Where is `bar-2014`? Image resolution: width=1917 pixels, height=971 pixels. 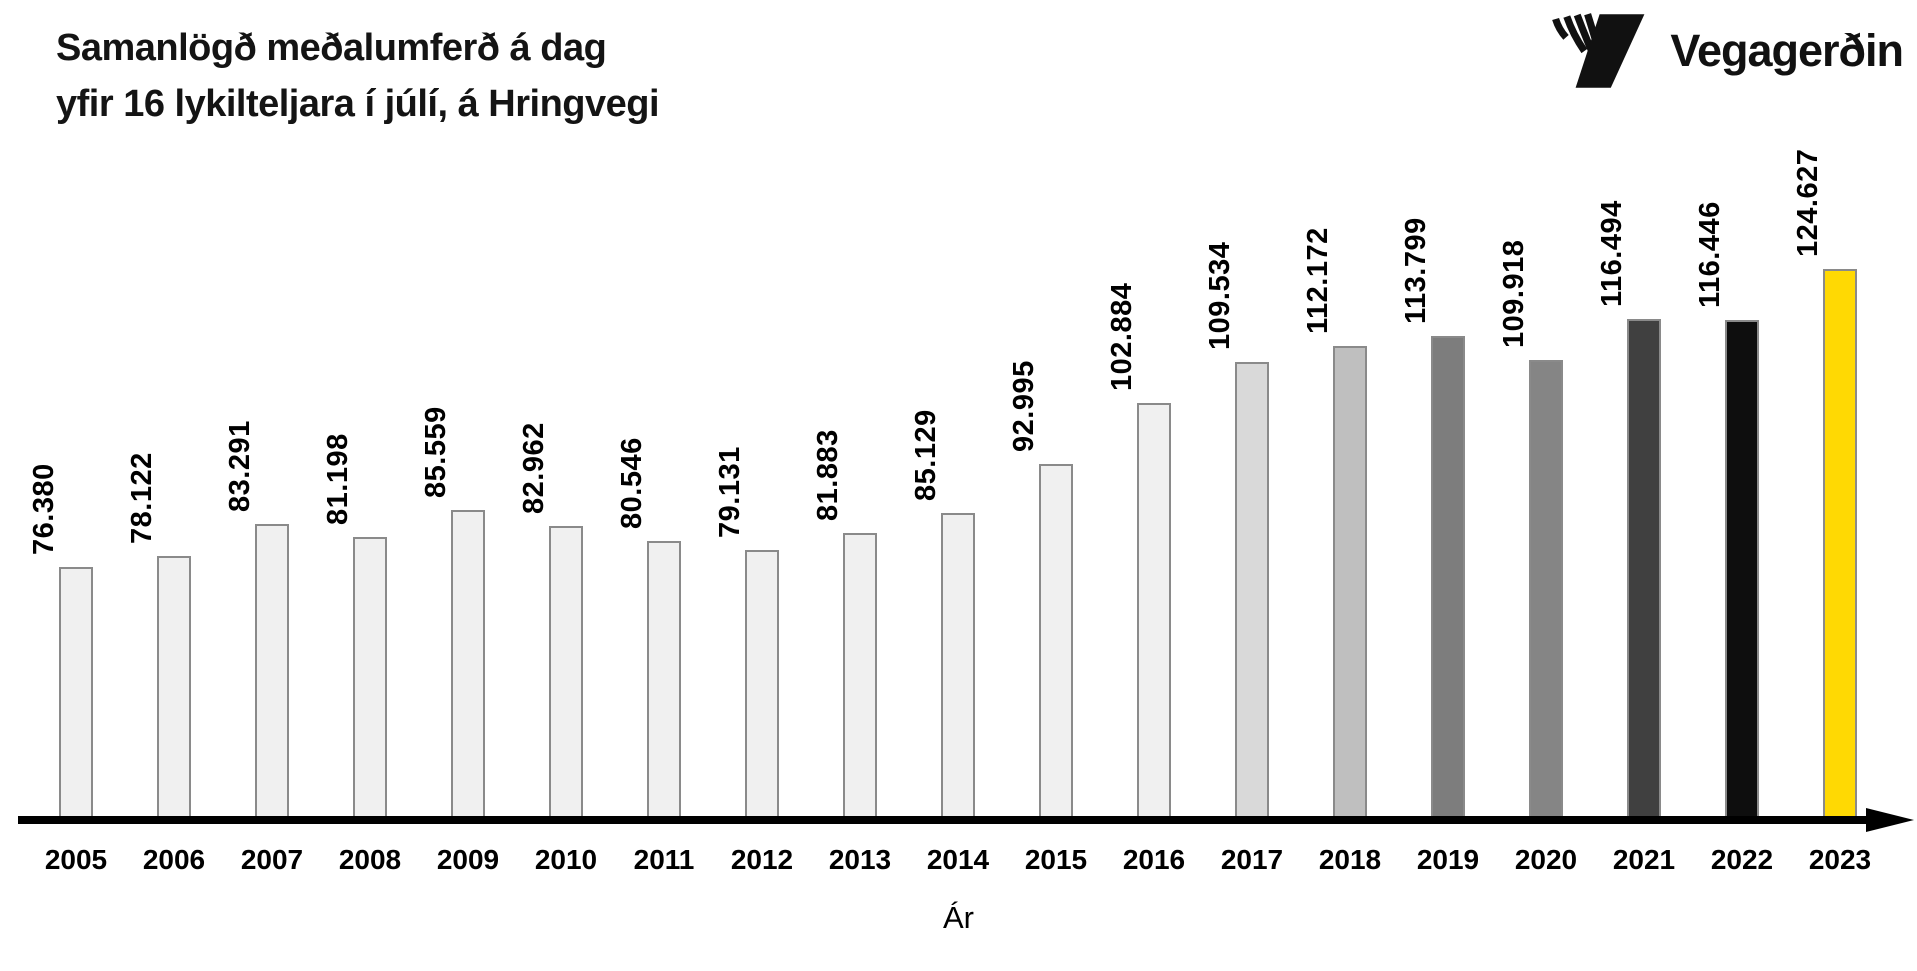 bar-2014 is located at coordinates (958, 667).